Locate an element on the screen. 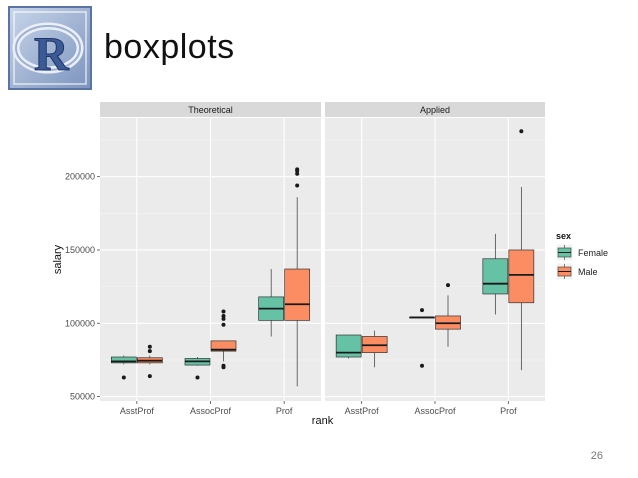  facet-label: Theoretical is located at coordinates (210, 110).